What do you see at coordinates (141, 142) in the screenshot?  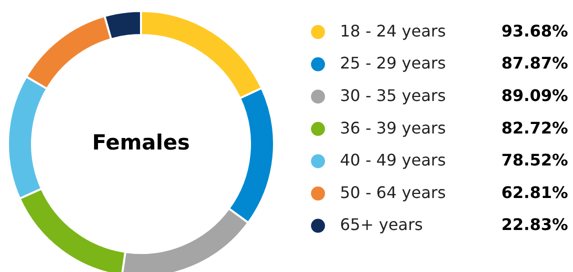 I see `text: Females` at bounding box center [141, 142].